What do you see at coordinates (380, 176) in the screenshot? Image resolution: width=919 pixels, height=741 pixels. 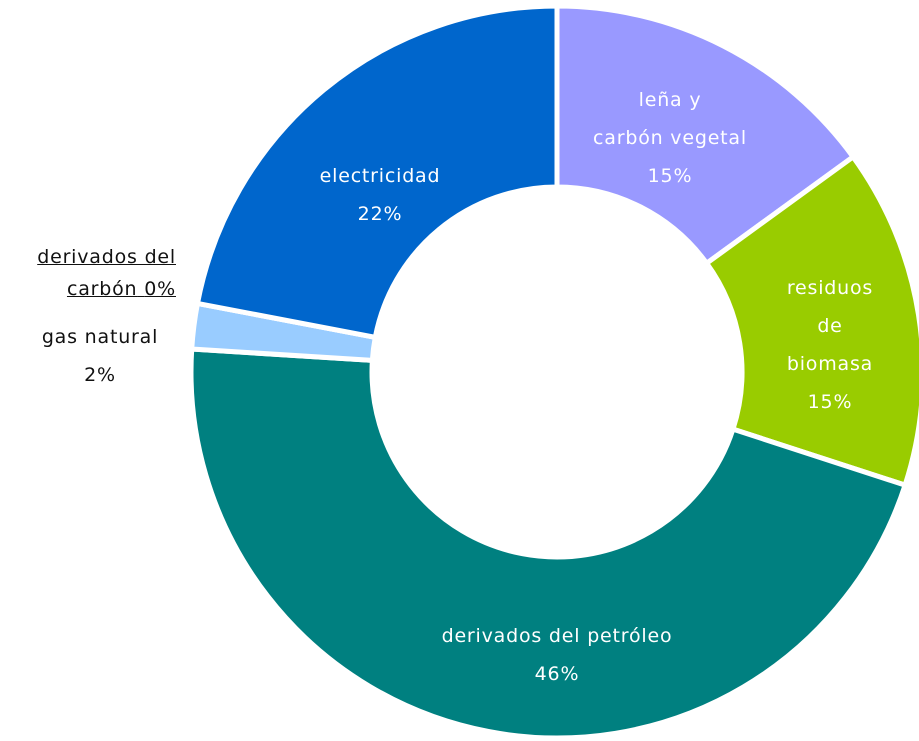 I see `category-label: electricidad` at bounding box center [380, 176].